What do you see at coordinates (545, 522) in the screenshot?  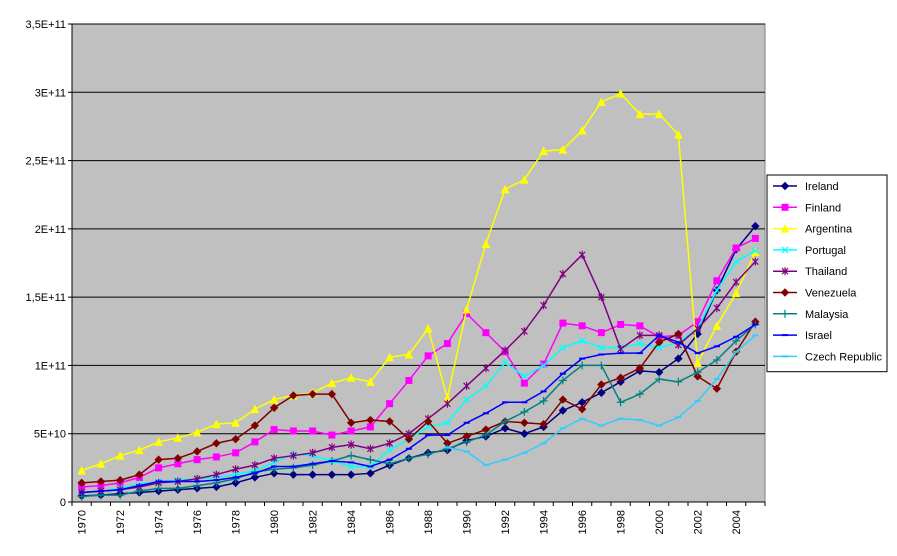 I see `x-tick-label: 1994` at bounding box center [545, 522].